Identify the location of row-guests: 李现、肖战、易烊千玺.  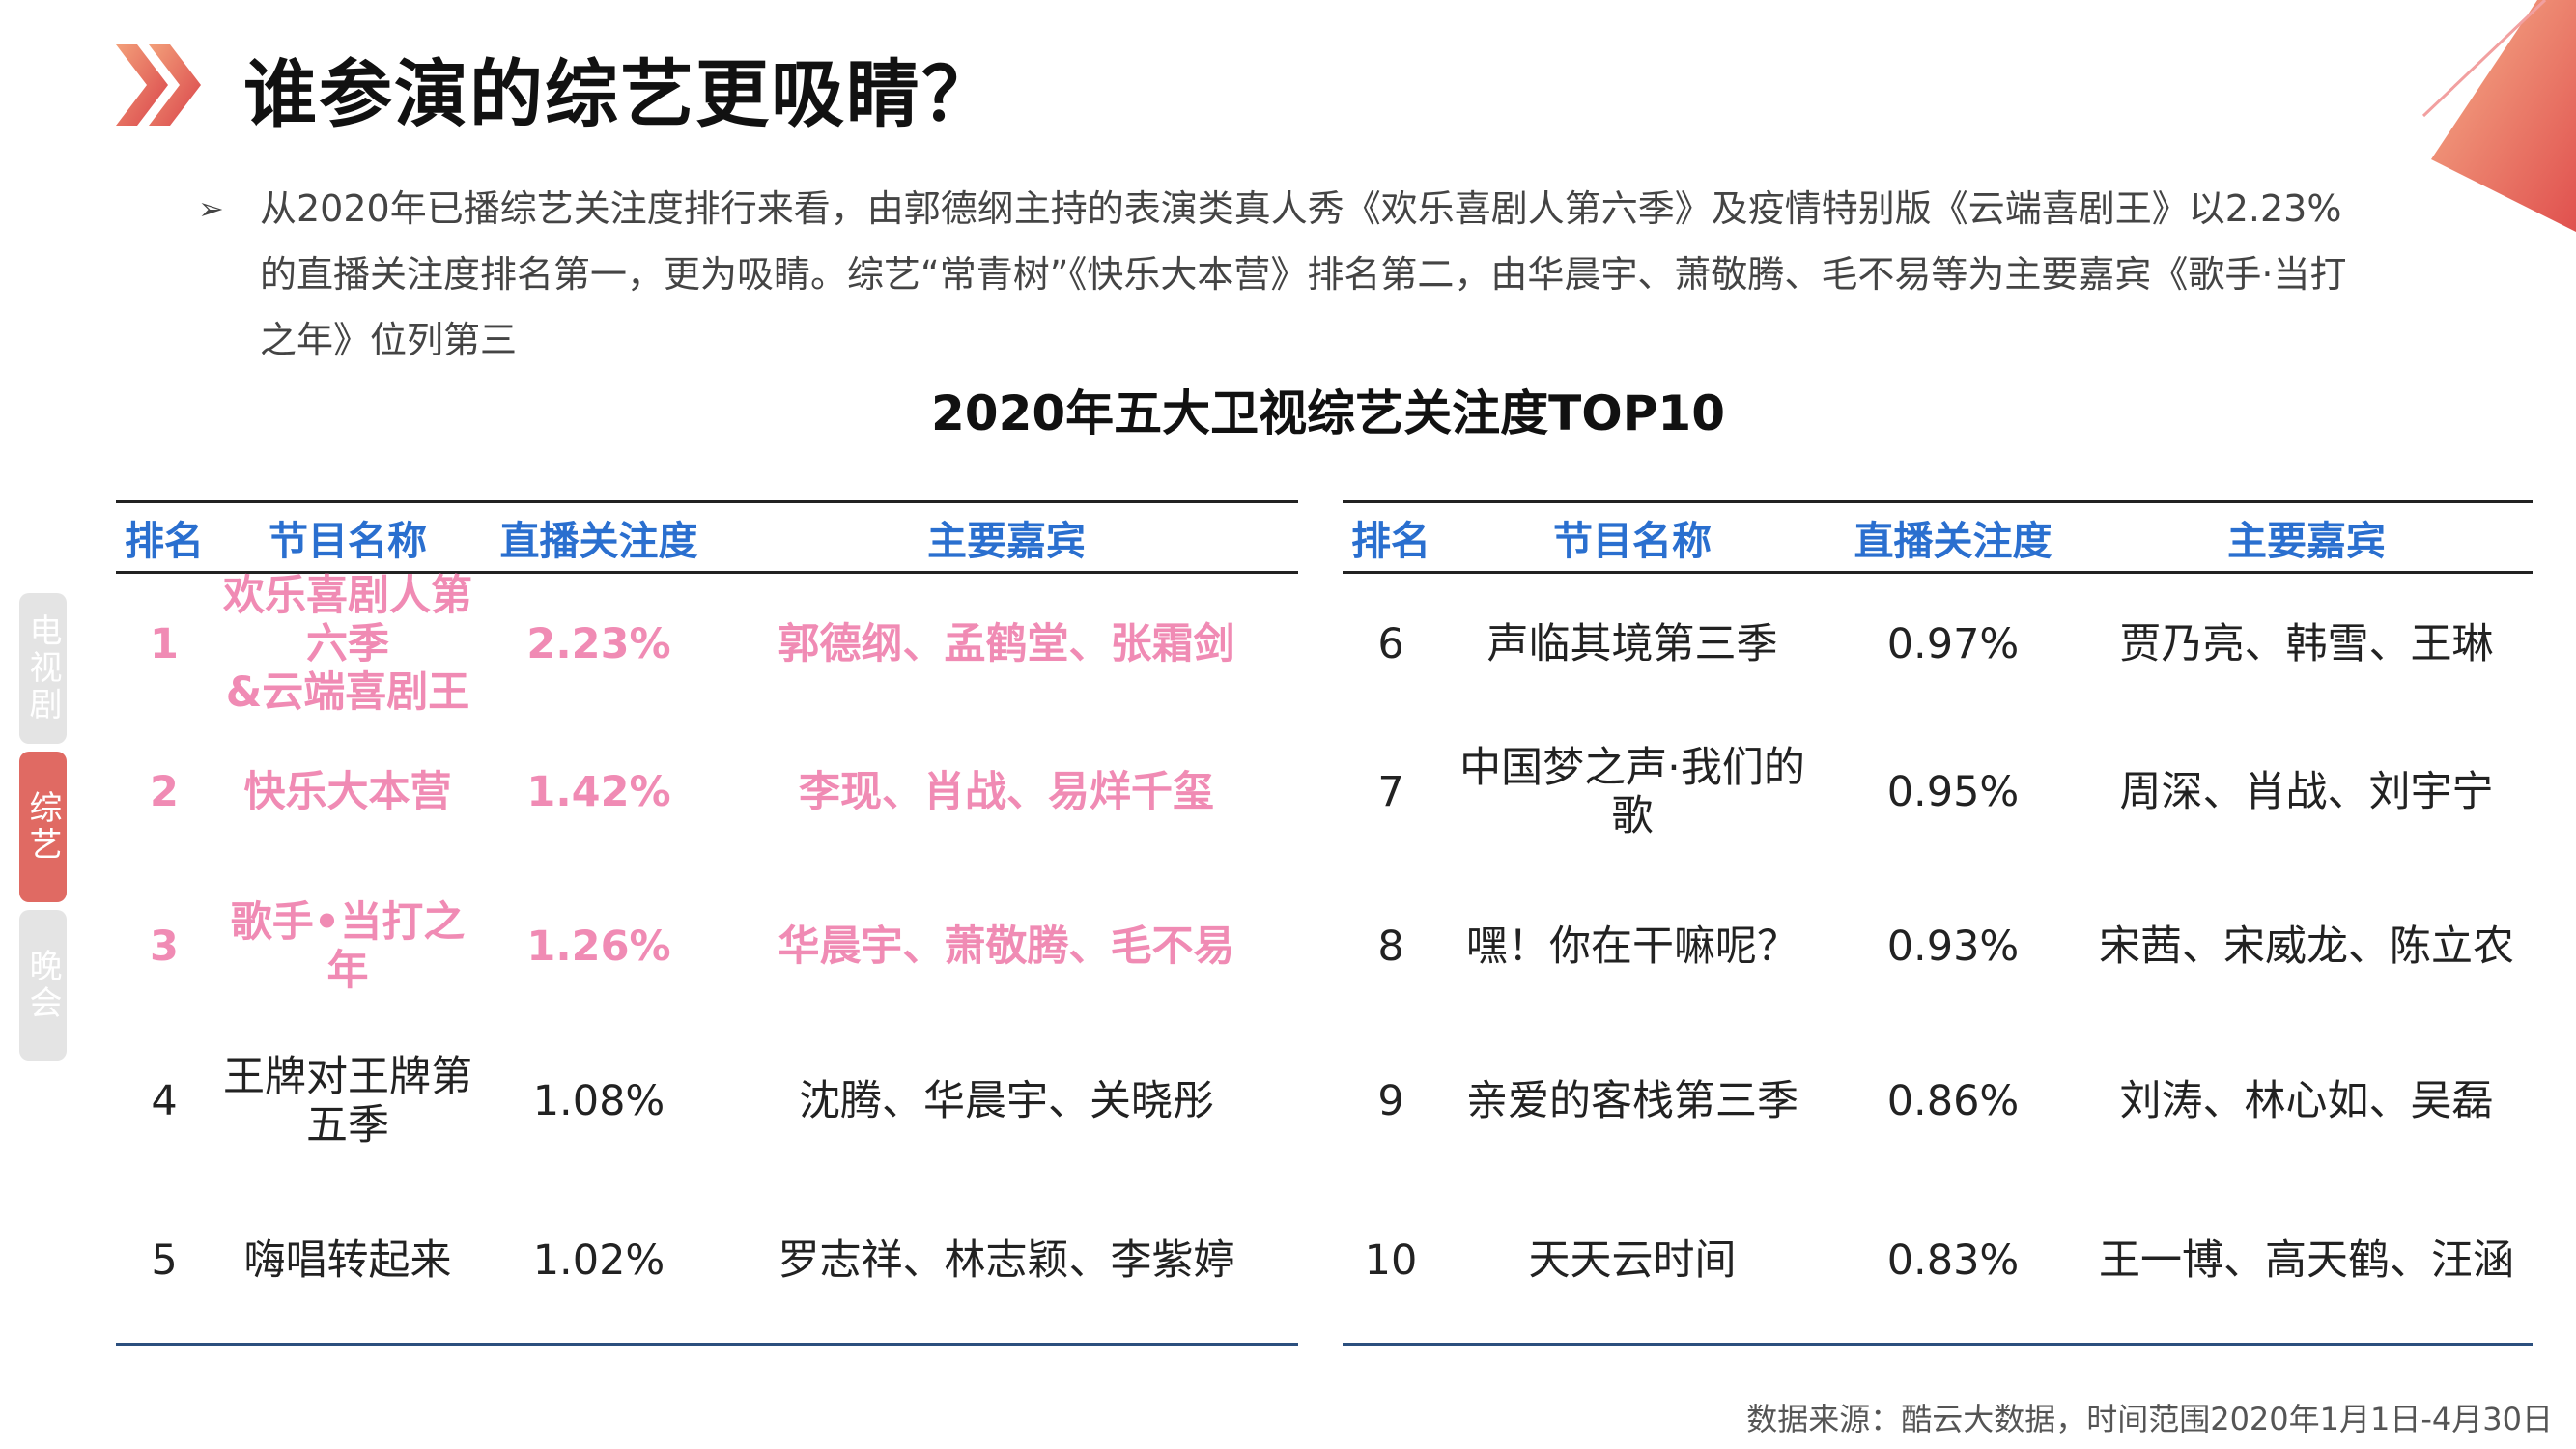
(1006, 792).